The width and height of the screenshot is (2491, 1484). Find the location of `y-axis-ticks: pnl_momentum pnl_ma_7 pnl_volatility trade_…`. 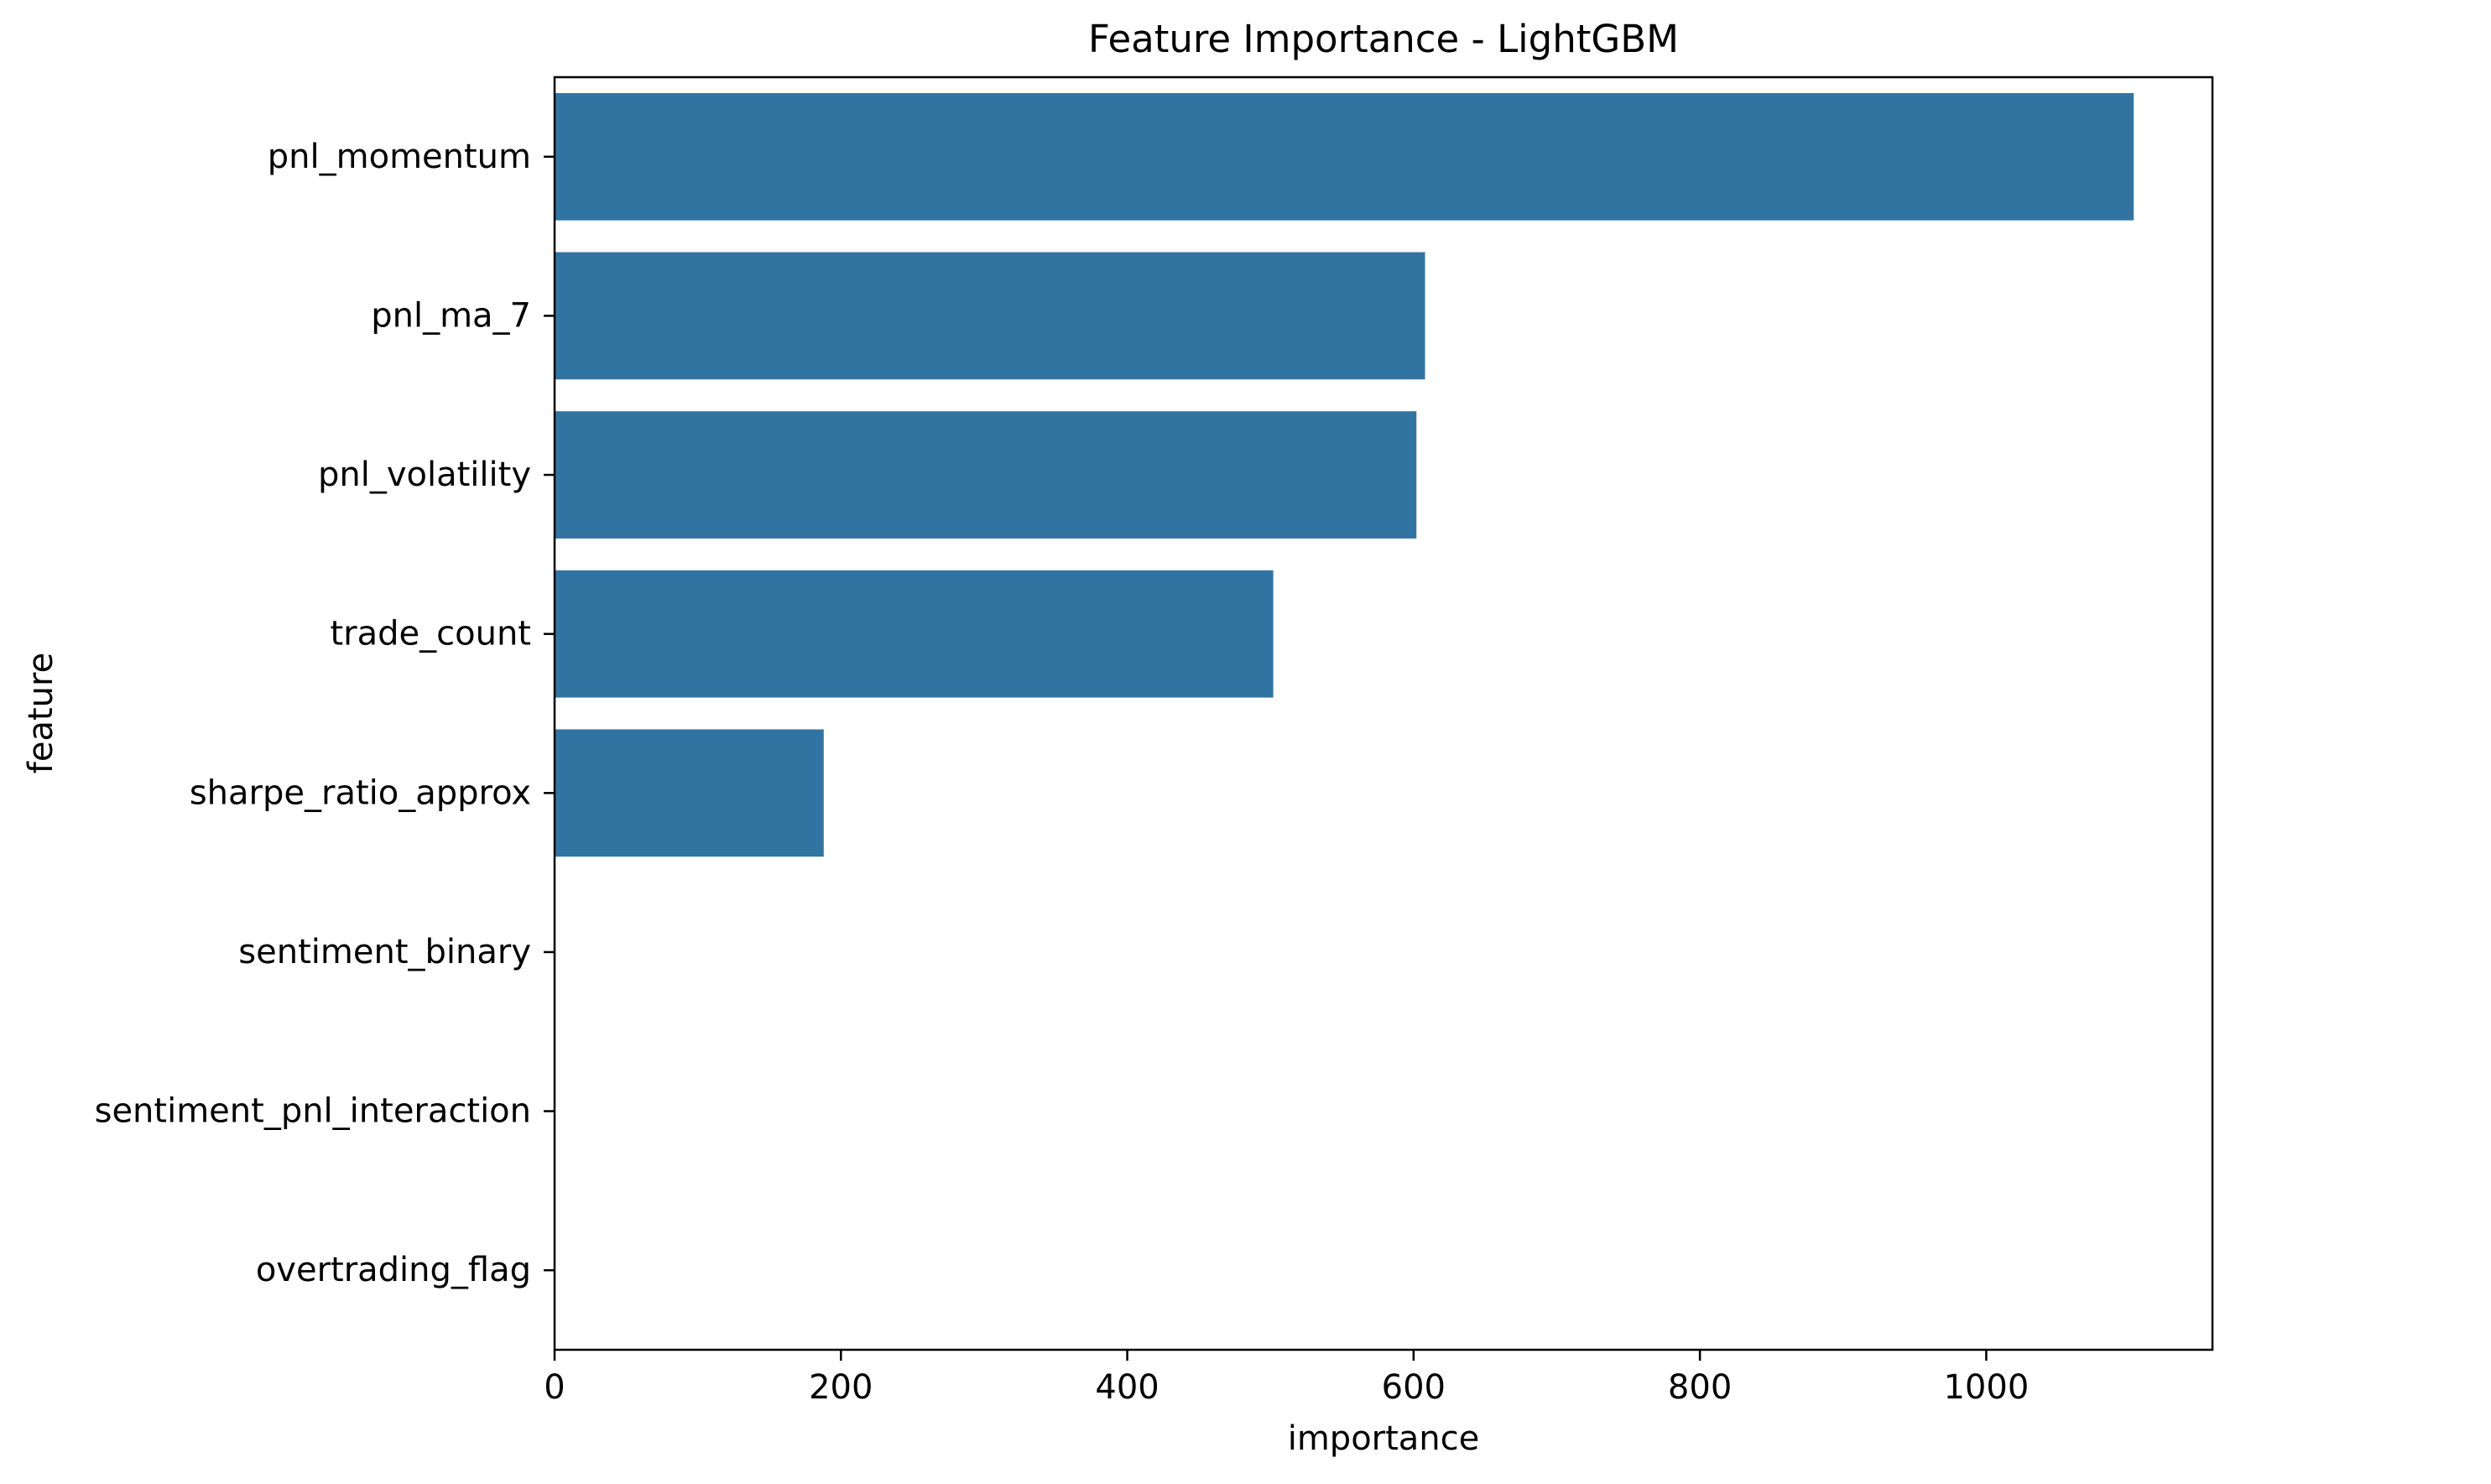

y-axis-ticks: pnl_momentum pnl_ma_7 pnl_volatility trade_… is located at coordinates (325, 713).